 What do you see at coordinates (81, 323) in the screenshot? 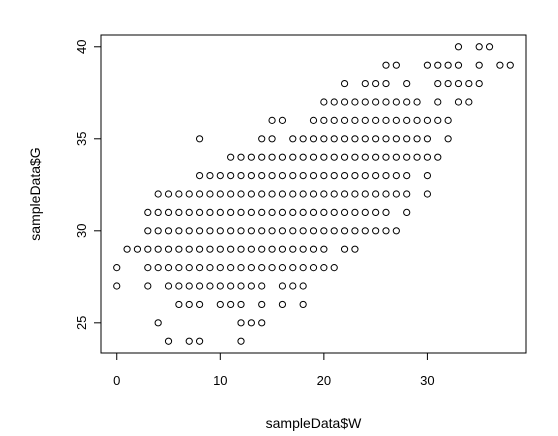
I see `y-tick-label: 25` at bounding box center [81, 323].